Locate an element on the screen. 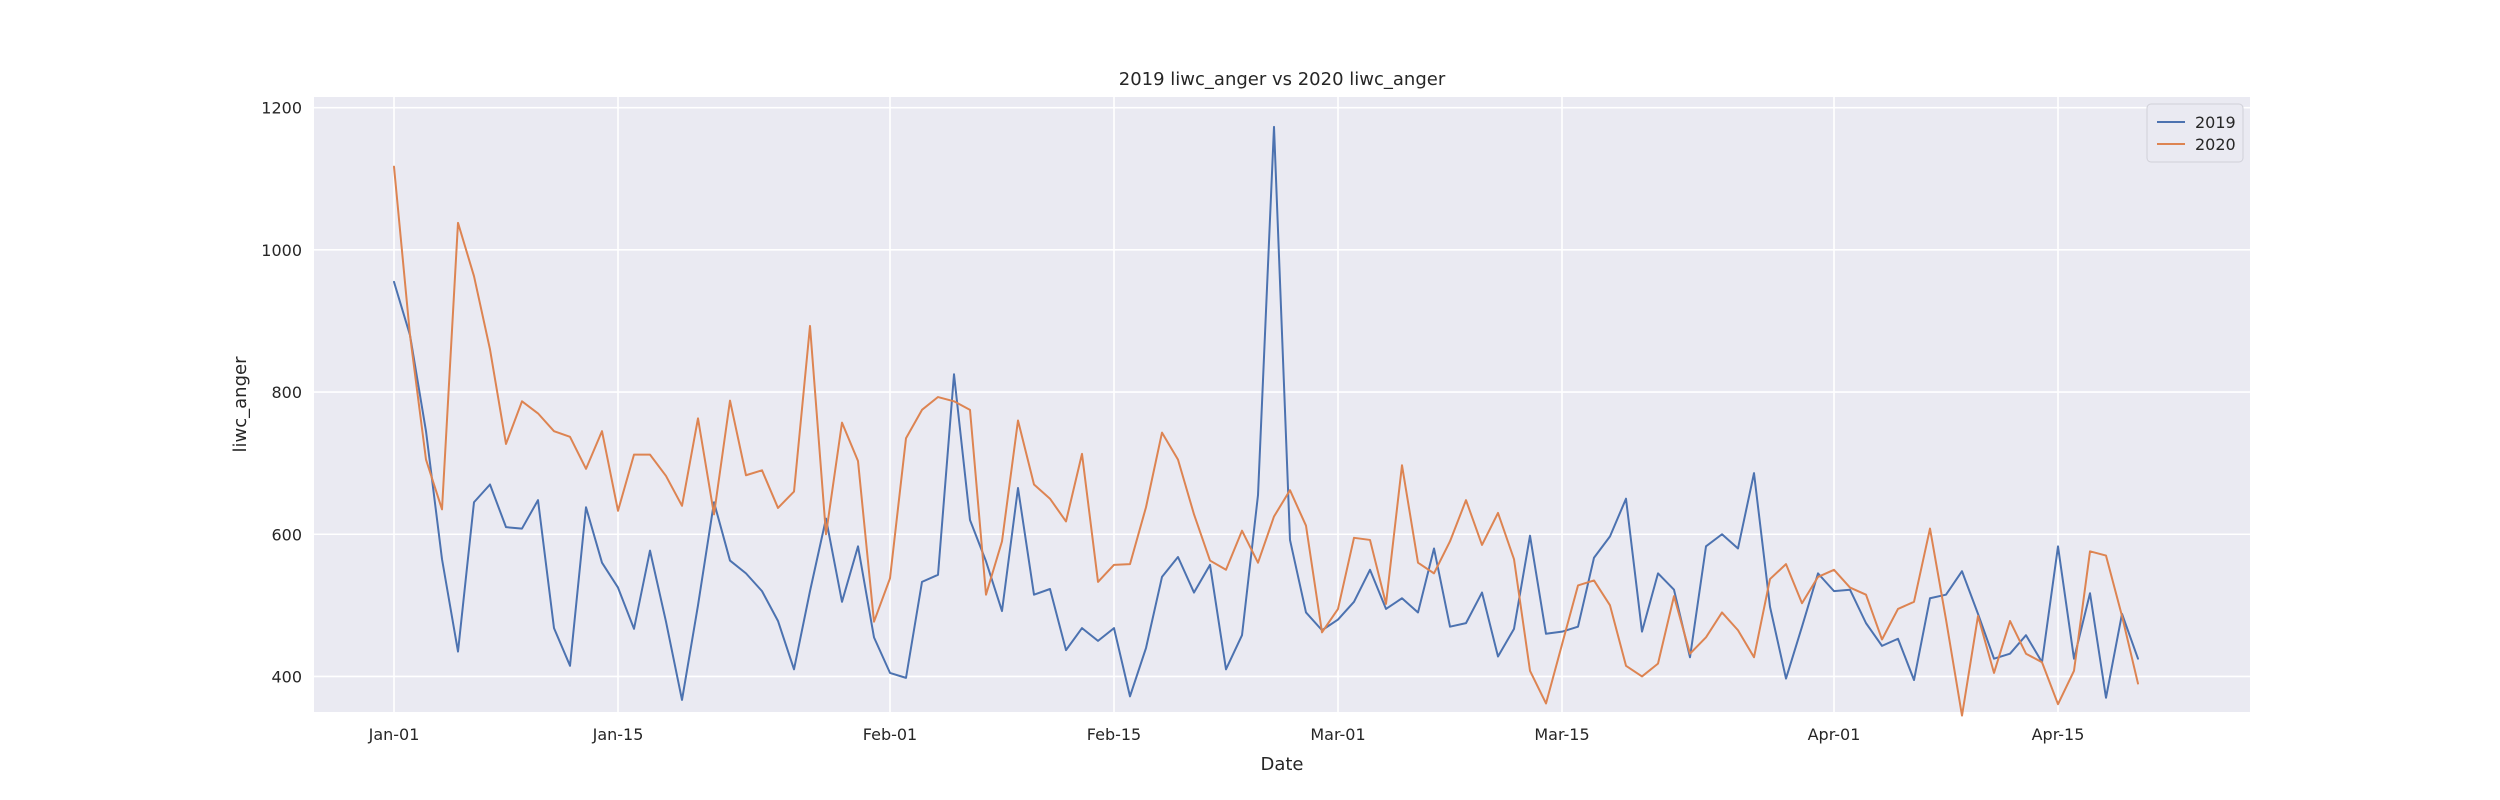  x-tick-label: Feb-01 is located at coordinates (890, 734).